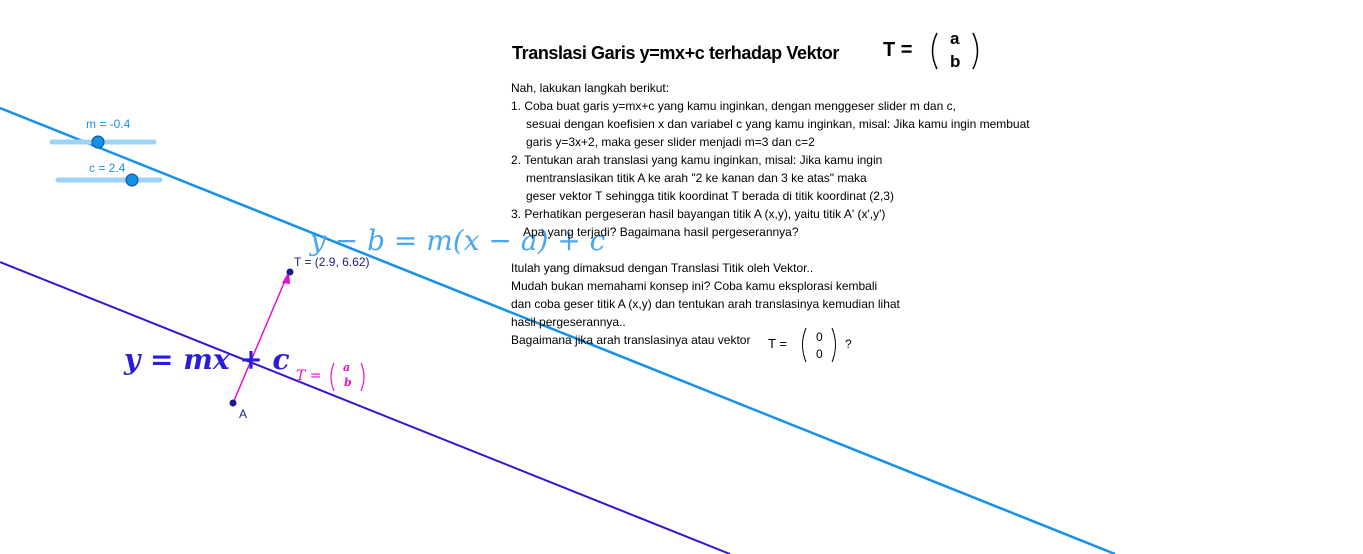  Describe the element at coordinates (332, 262) in the screenshot. I see `point-label: T = (2.9, 6.62)` at that location.